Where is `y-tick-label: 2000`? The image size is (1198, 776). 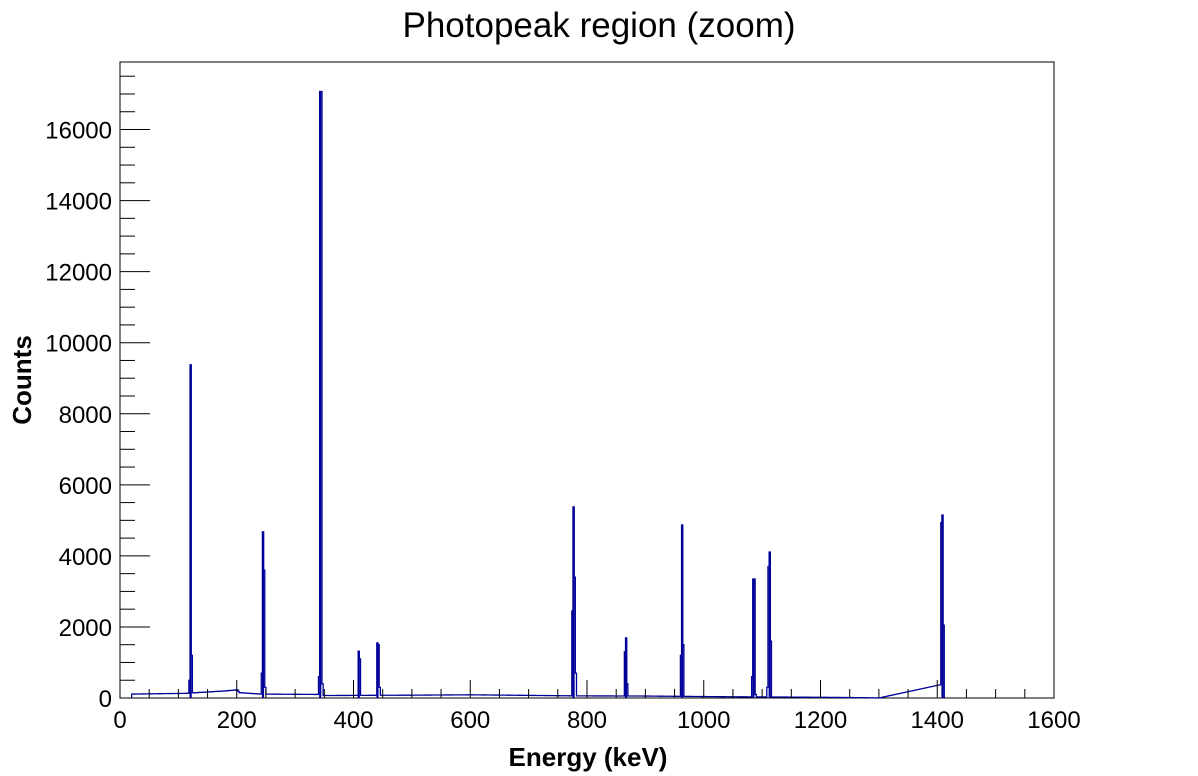
y-tick-label: 2000 is located at coordinates (85, 628).